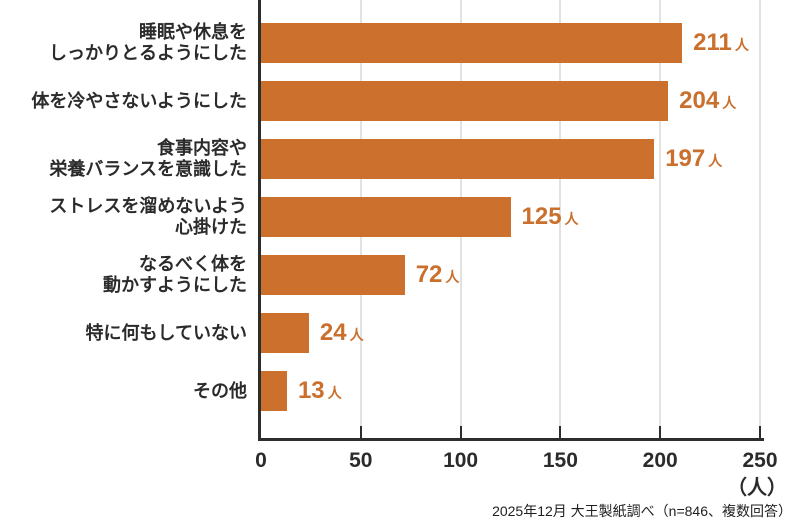 The width and height of the screenshot is (800, 529). Describe the element at coordinates (148, 42) in the screenshot. I see `category-label-text: 睡眠や休息を しっかりとるようにした` at that location.